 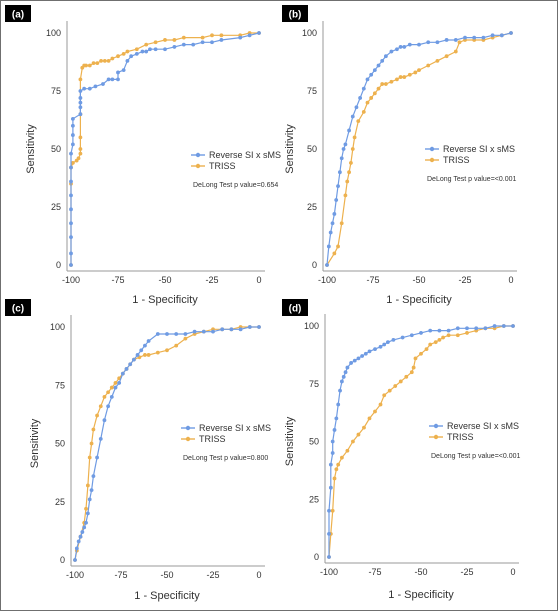 What do you see at coordinates (165, 148) in the screenshot?
I see `series-line-reverse` at bounding box center [165, 148].